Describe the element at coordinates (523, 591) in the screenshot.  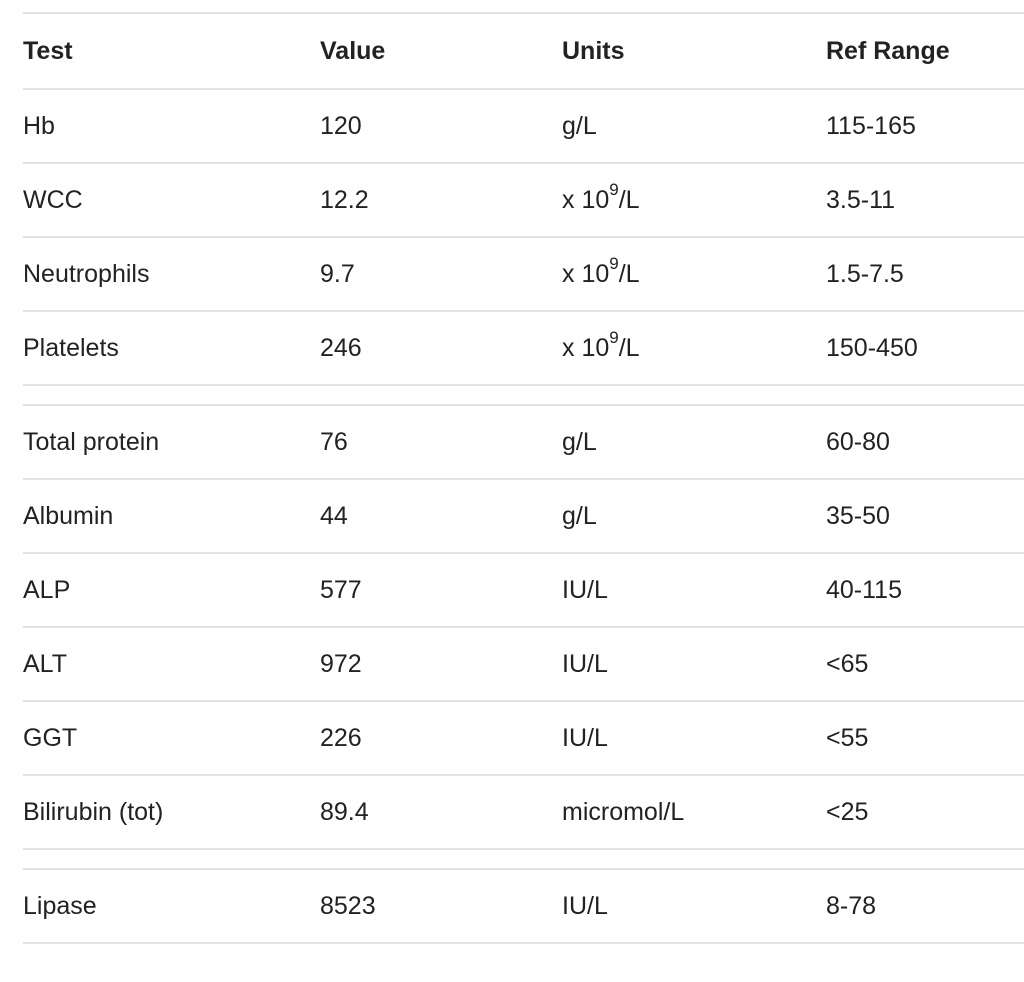
I see `table-row: ALP 577 IU/L 40-115` at that location.